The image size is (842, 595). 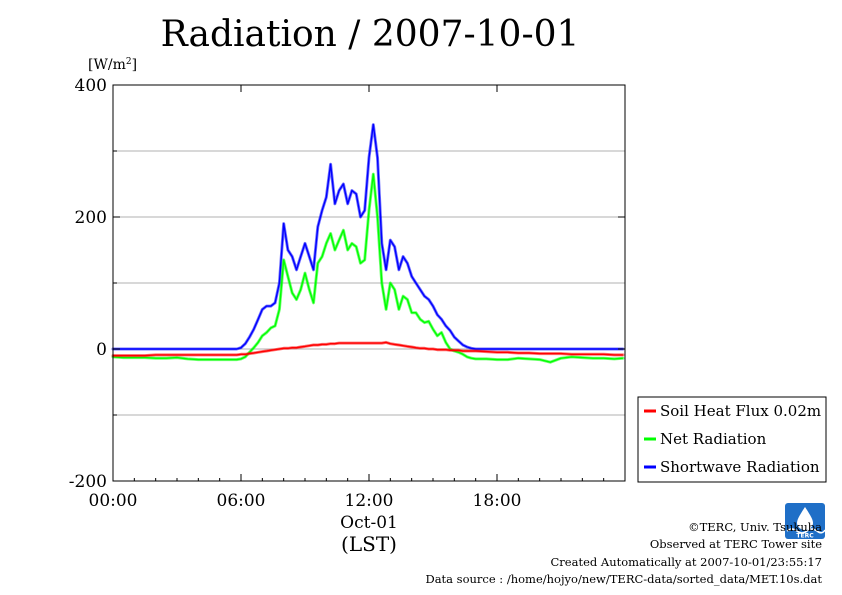 What do you see at coordinates (736, 544) in the screenshot?
I see `footer-observed: Observed at TERC Tower site` at bounding box center [736, 544].